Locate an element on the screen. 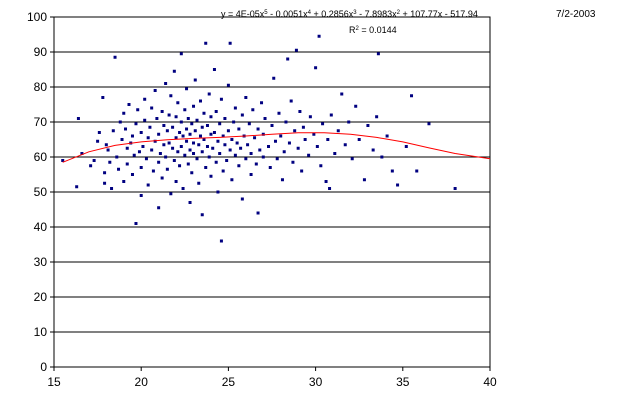 This screenshot has height=408, width=618. y-tick-label: 50 is located at coordinates (41, 192).